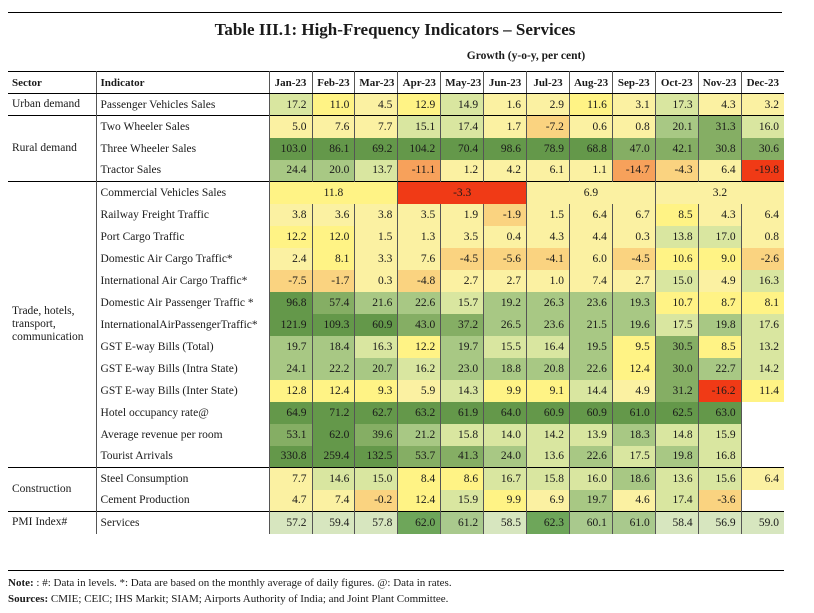 The image size is (814, 613). I want to click on value-cell: 59.4, so click(334, 522).